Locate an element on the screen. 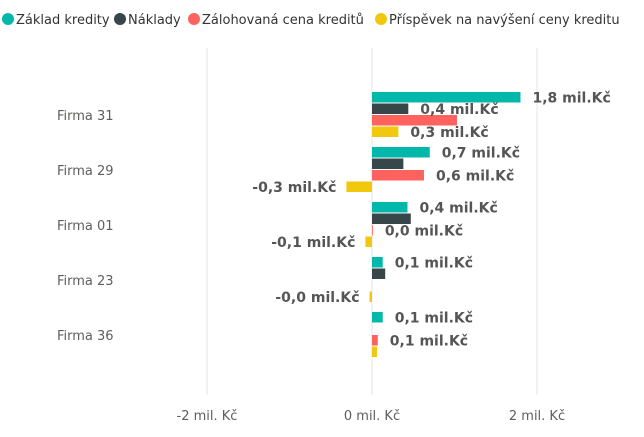 This screenshot has width=644, height=437. legend-label-prispevek-na-navyseni-ceny-kreditu: Příspěvek na navýšení ceny kreditu is located at coordinates (504, 20).